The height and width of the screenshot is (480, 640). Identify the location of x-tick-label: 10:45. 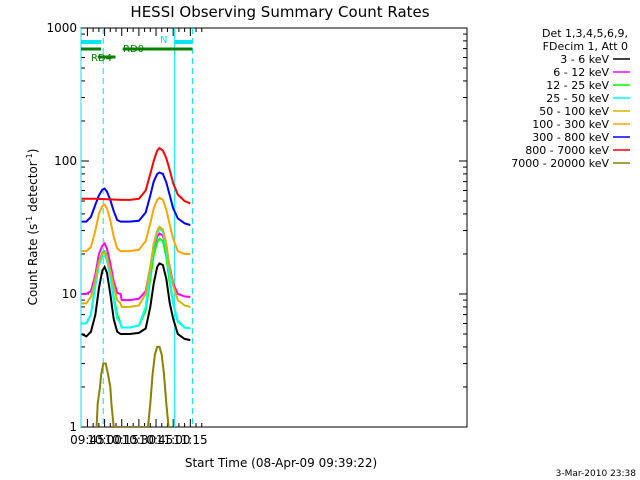
(156, 440).